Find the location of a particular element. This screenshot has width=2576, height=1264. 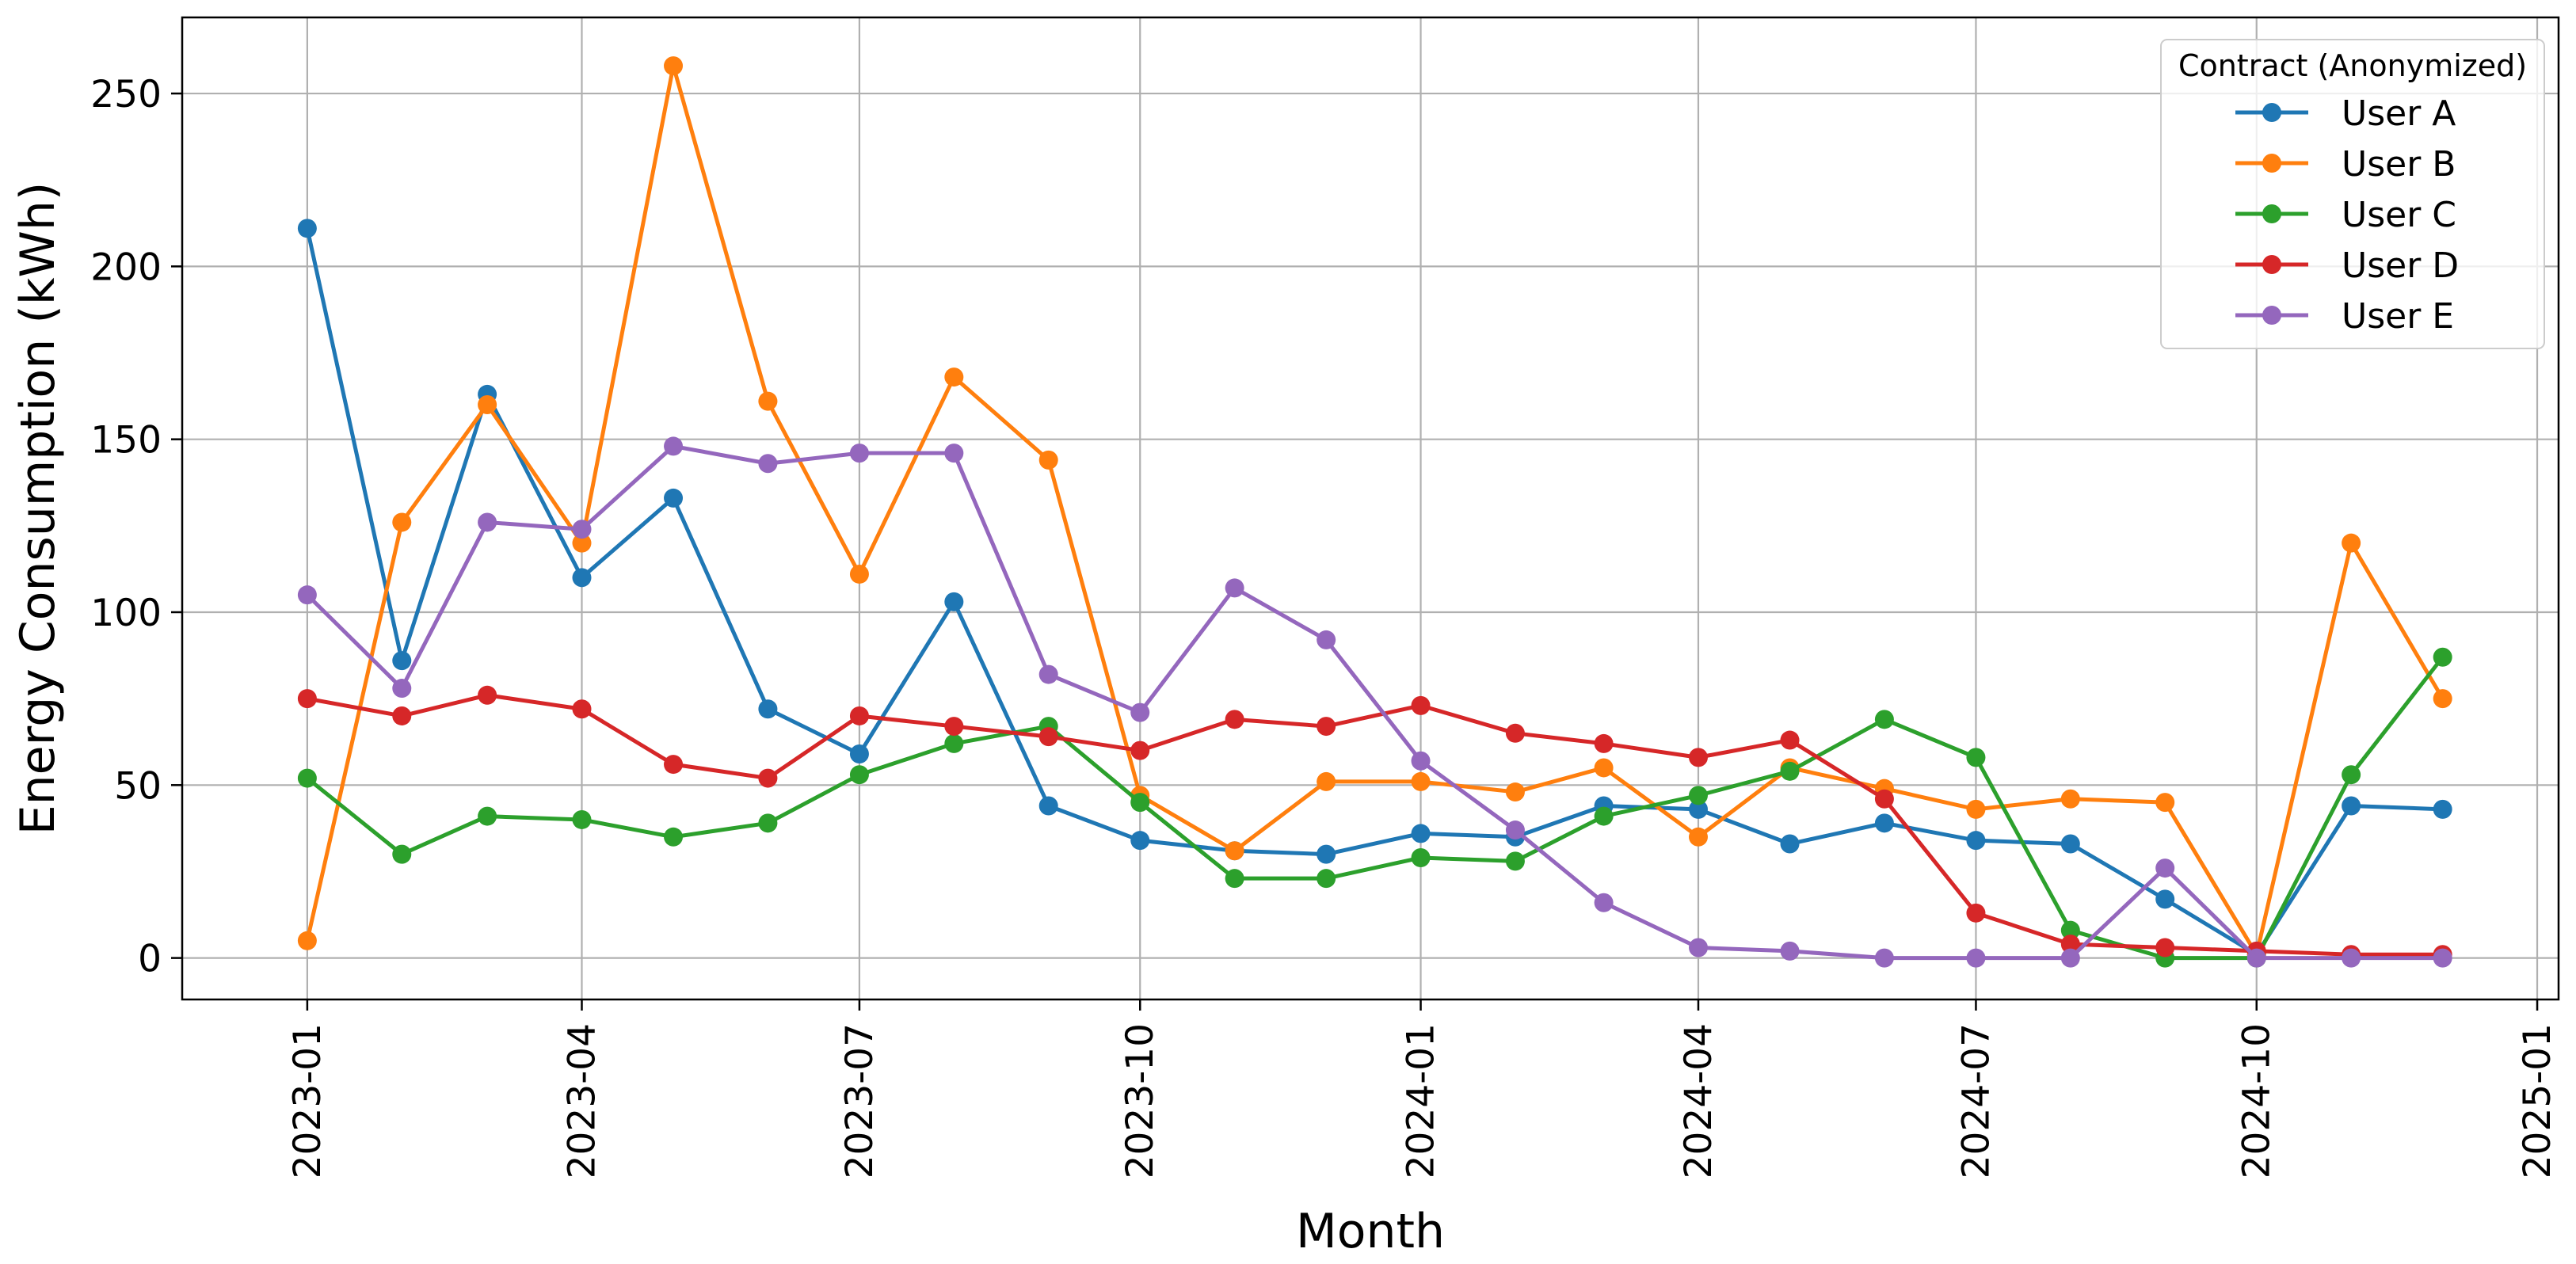

x-tick-label: 2023-01 is located at coordinates (308, 1100).